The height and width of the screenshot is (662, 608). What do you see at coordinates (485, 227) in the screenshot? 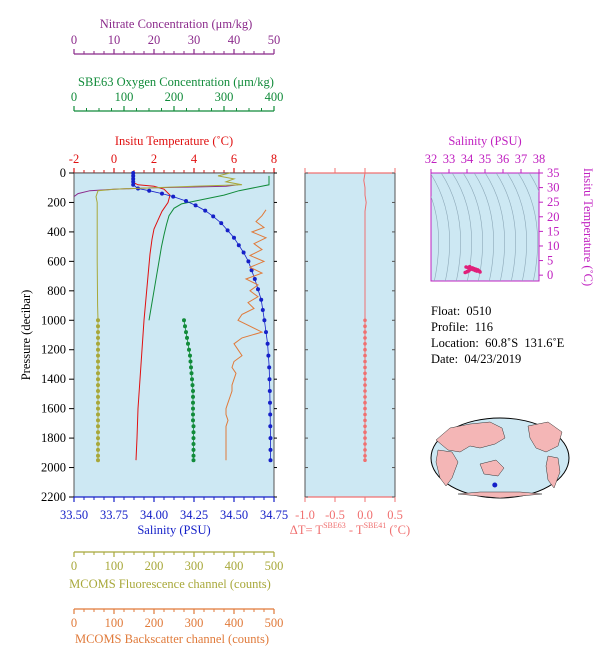
I see `ts-plot-area` at bounding box center [485, 227].